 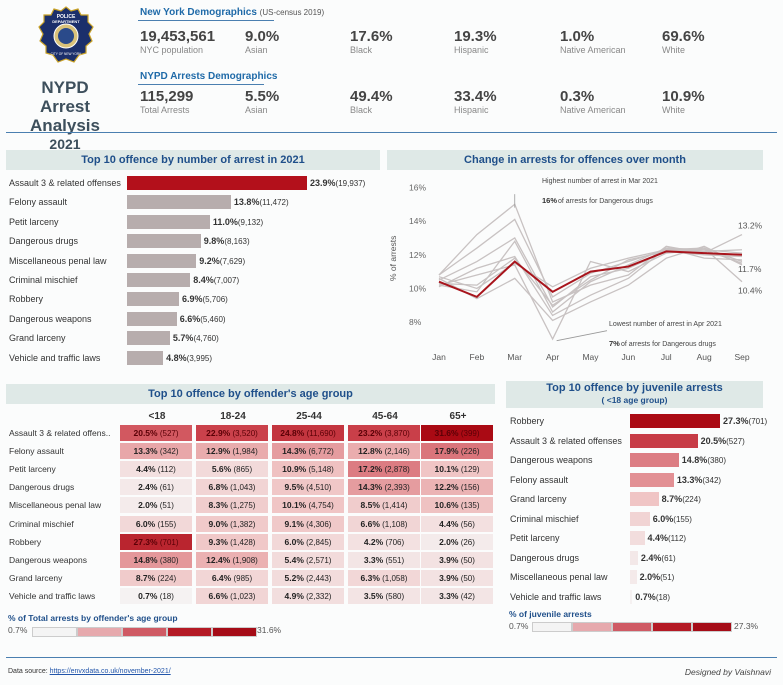 What do you see at coordinates (467, 524) in the screenshot?
I see `heatmap-cell-count: (56)` at bounding box center [467, 524].